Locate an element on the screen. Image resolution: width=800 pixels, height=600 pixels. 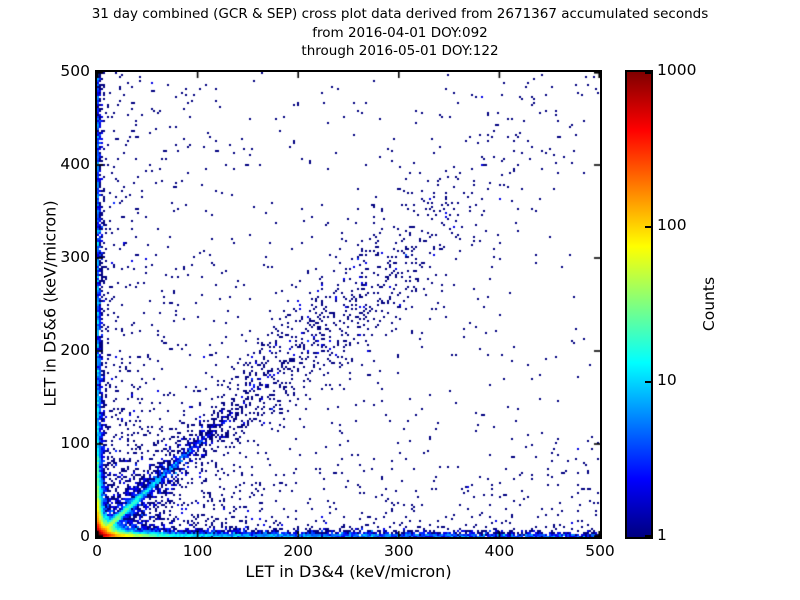
colorbar-gradient is located at coordinates (639, 304).